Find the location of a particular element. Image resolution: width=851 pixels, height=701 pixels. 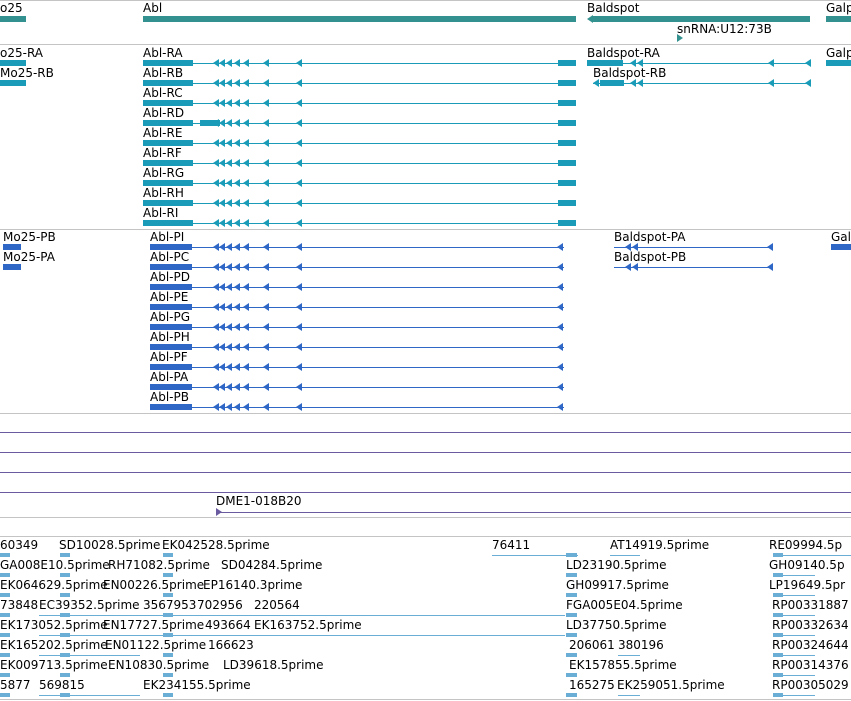

est-label: LP19649.5pr is located at coordinates (807, 585).